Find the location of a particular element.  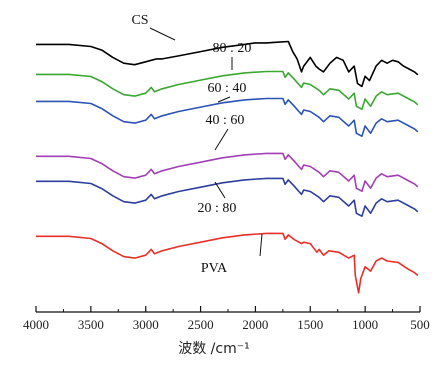

series-label-0: CS is located at coordinates (139, 20).